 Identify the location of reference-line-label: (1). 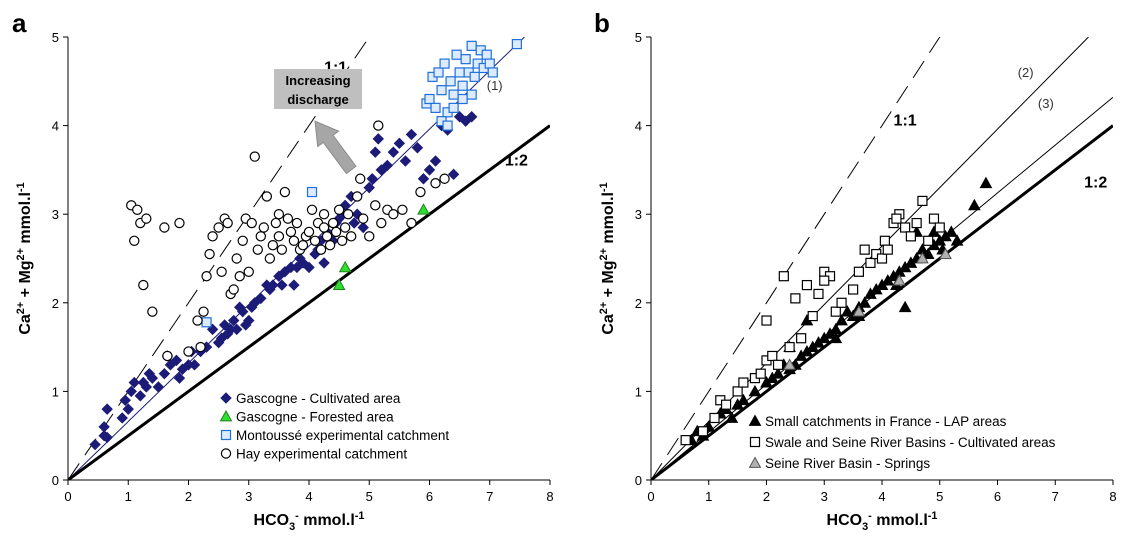
(495, 85).